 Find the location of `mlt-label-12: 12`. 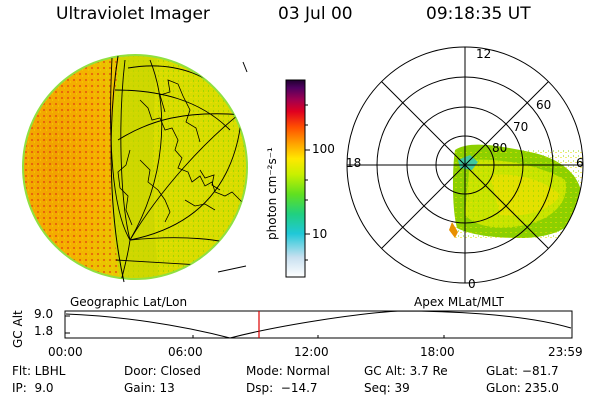

mlt-label-12: 12 is located at coordinates (484, 54).